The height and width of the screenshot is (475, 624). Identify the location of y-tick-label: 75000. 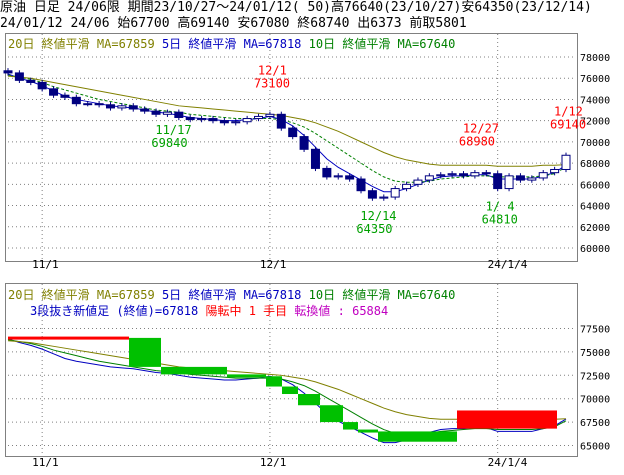
(595, 353).